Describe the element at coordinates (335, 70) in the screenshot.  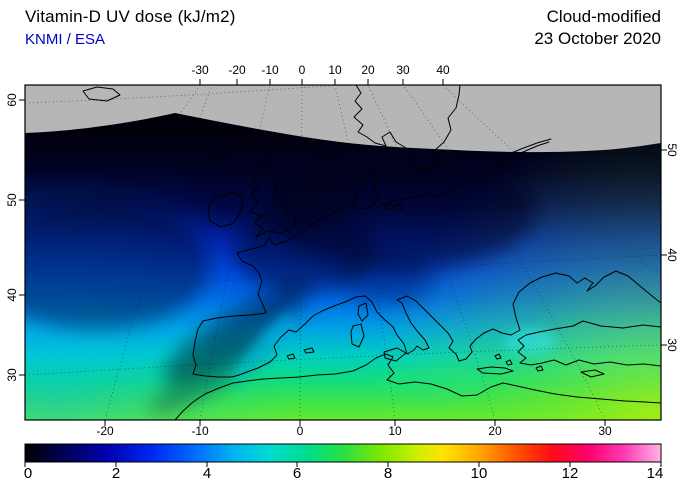
I see `top-axis-tick-label: 10` at that location.